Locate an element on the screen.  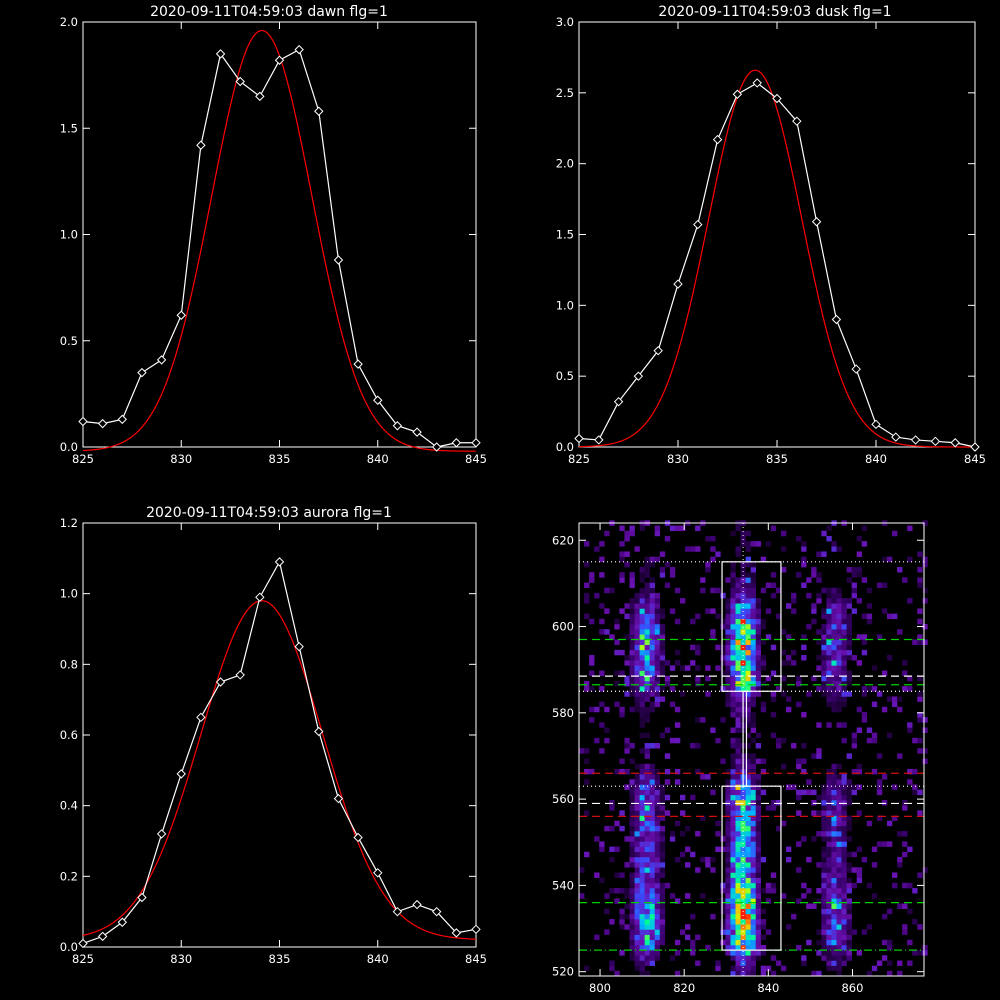
aurora-data-point is located at coordinates (319, 731).